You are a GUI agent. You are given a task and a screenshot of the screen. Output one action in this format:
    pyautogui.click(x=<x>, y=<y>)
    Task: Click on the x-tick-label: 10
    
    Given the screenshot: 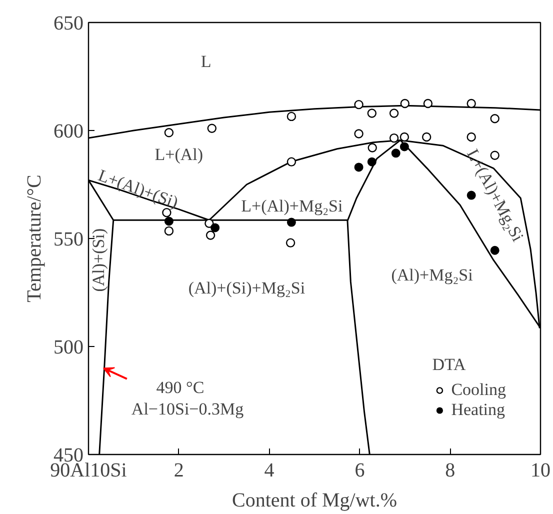 What is the action you would take?
    pyautogui.click(x=540, y=471)
    